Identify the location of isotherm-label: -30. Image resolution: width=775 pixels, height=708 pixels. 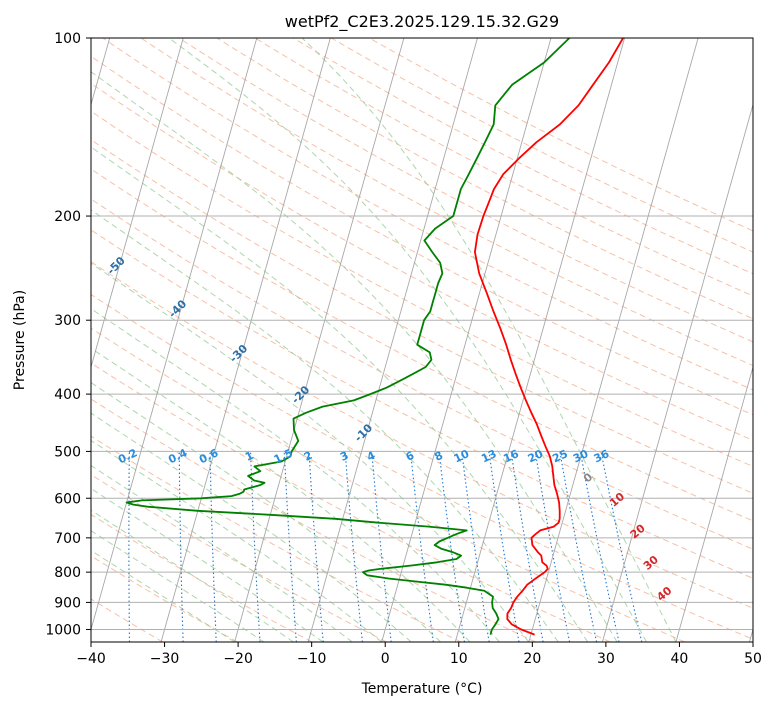
(238, 353).